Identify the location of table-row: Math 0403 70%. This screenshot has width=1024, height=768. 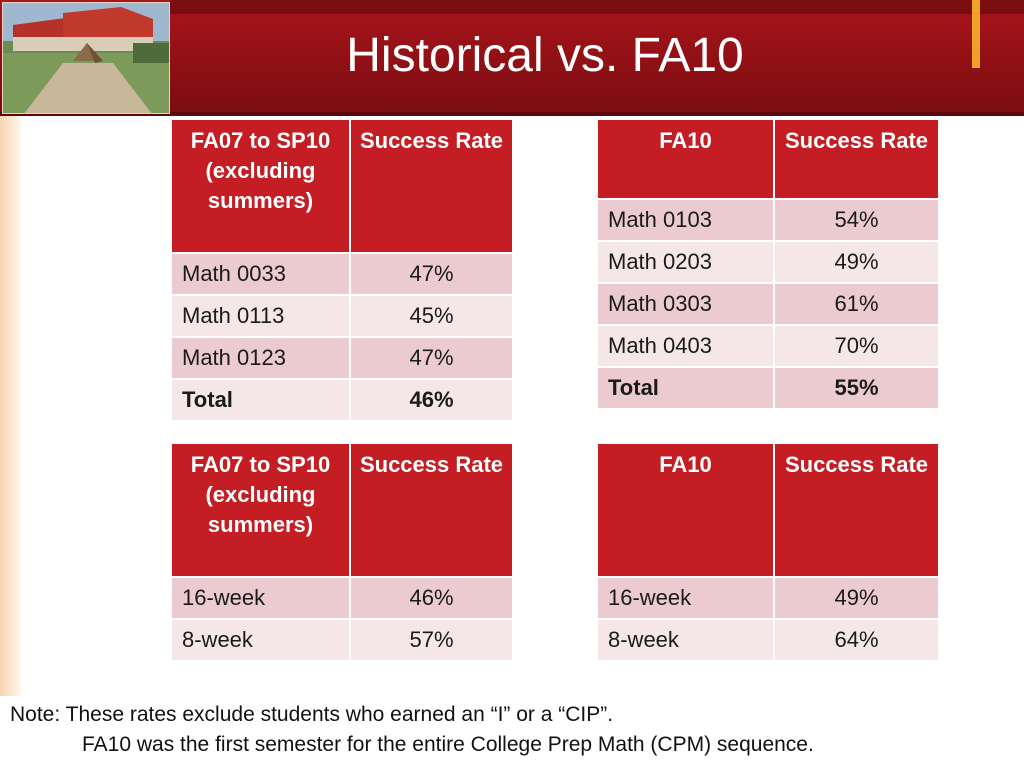
(768, 346).